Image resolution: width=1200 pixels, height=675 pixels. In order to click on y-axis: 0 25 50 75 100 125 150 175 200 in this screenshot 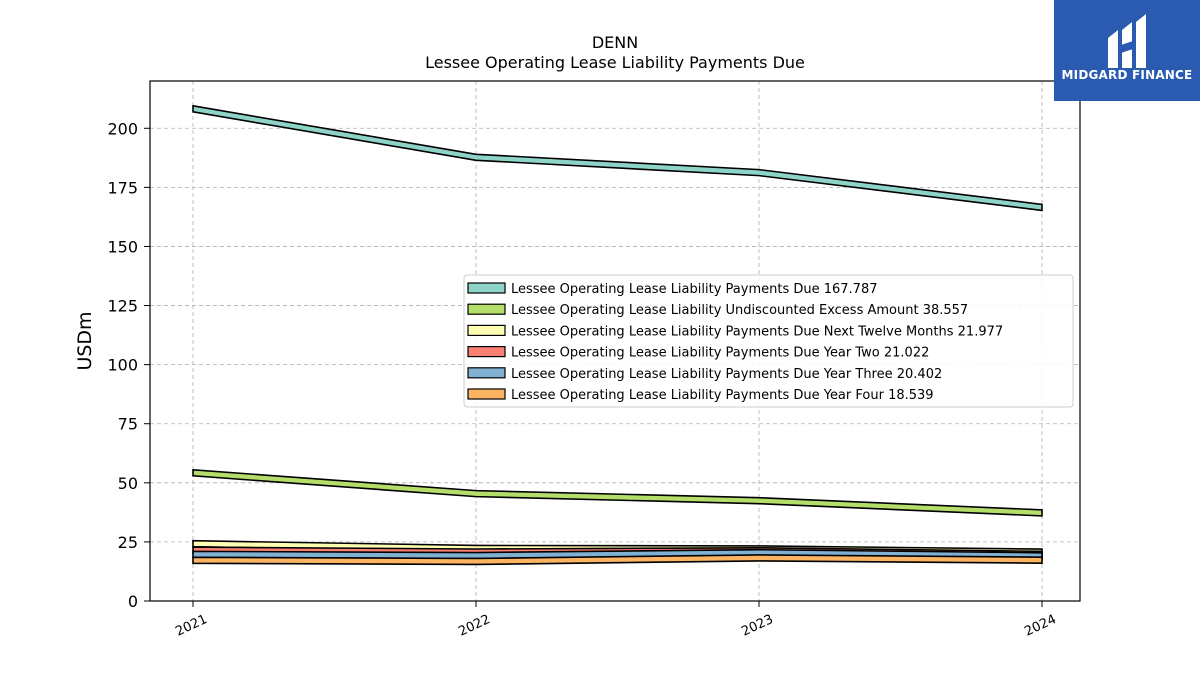, I will do `click(128, 365)`.